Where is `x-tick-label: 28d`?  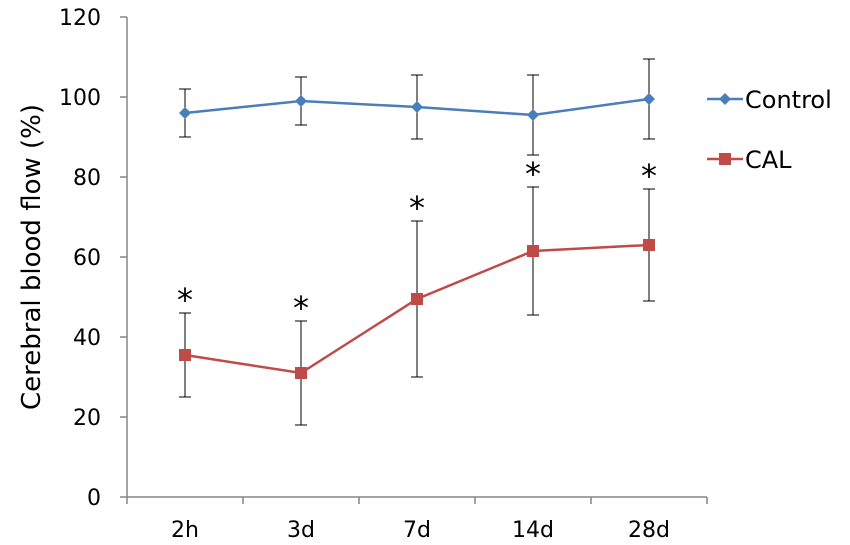 x-tick-label: 28d is located at coordinates (649, 530).